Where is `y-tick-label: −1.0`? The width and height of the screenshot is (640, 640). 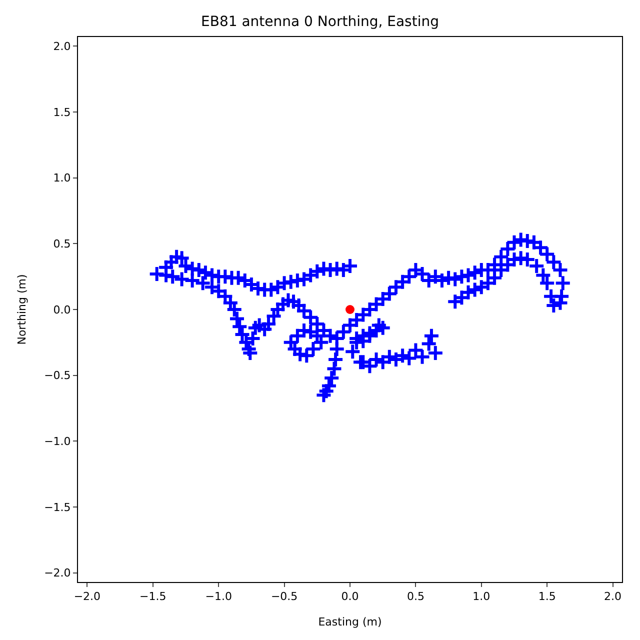
y-tick-label: −1.0 is located at coordinates (57, 441).